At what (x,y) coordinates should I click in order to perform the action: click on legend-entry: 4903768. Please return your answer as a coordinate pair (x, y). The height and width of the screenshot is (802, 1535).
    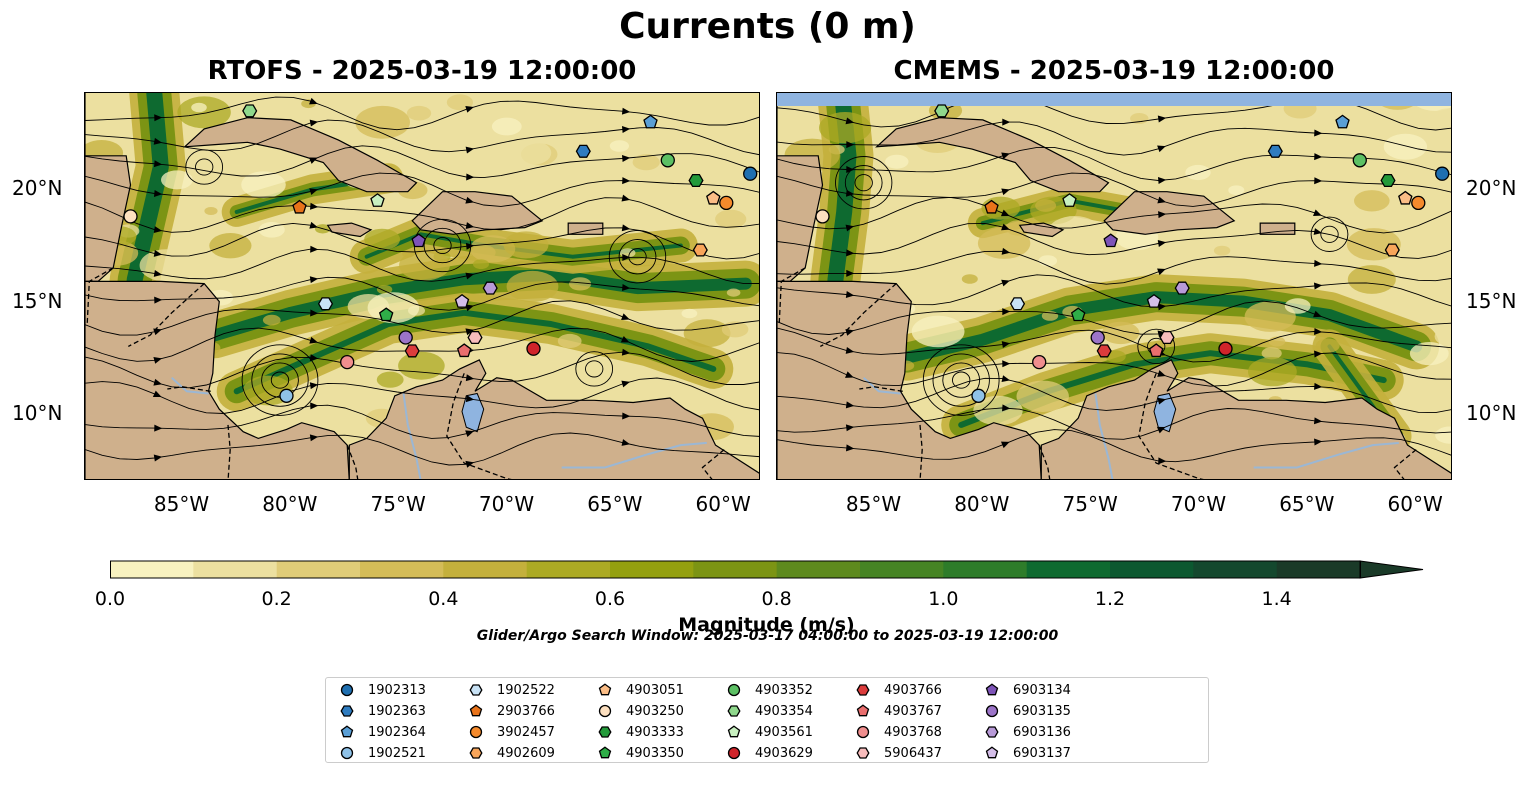
    Looking at the image, I should click on (898, 732).